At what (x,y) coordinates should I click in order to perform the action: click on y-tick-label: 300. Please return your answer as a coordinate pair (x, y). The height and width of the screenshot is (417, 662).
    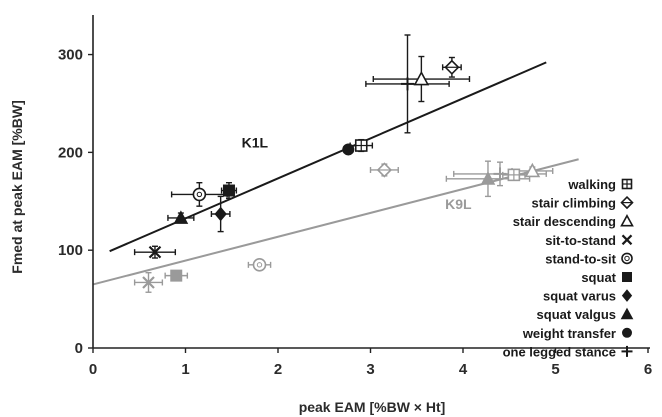
    Looking at the image, I should click on (70, 55).